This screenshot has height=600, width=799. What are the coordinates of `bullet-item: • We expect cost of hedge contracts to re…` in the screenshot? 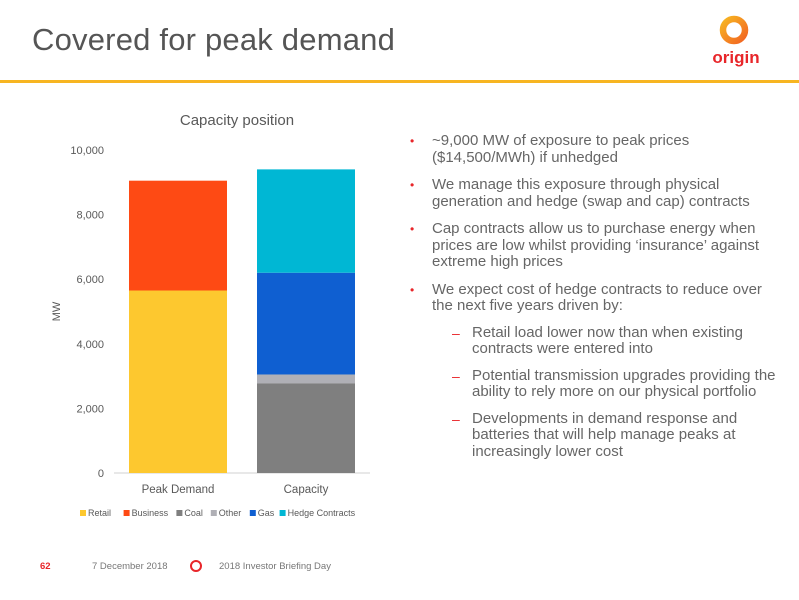 It's located at (593, 371).